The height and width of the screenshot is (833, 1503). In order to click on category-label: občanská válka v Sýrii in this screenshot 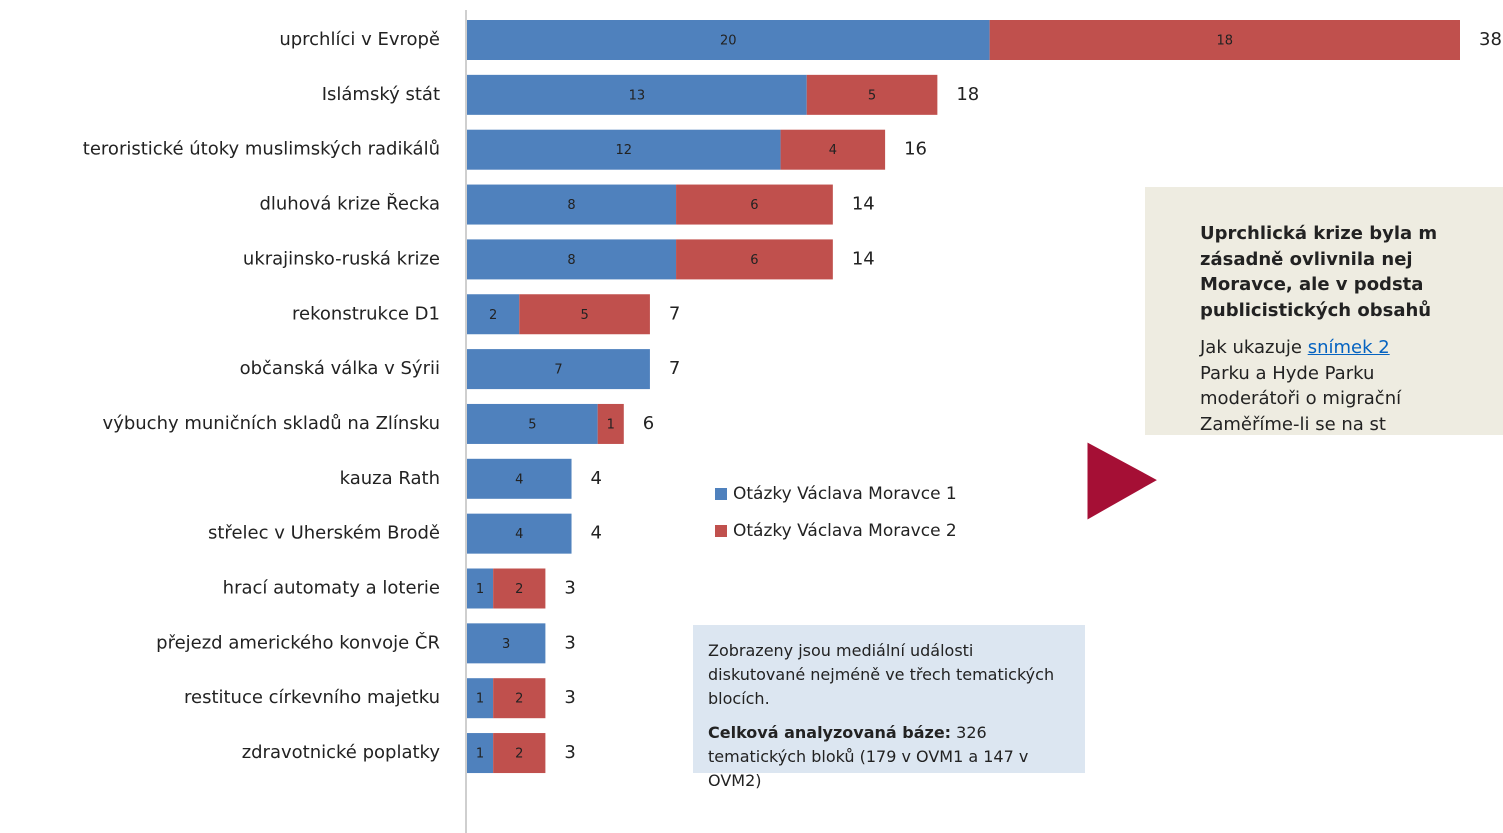, I will do `click(340, 368)`.